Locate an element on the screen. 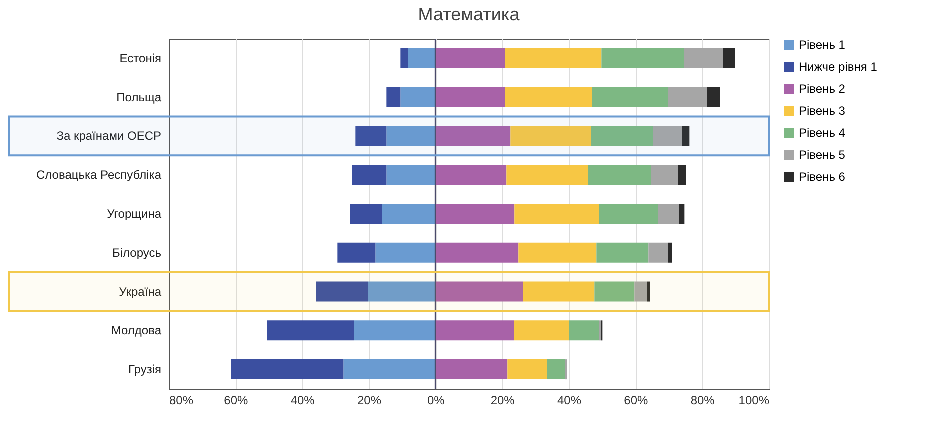 The height and width of the screenshot is (424, 948). x-tick-label: 0% is located at coordinates (436, 401).